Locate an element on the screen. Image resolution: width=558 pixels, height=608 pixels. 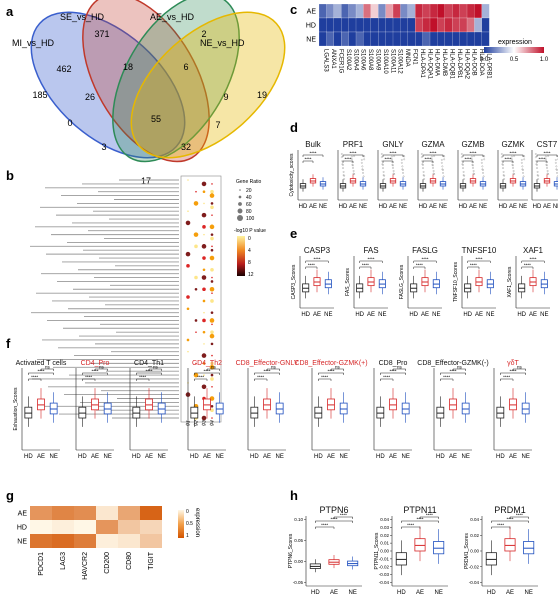
boxplot-sig-label: ns is located at coordinates (520, 366).